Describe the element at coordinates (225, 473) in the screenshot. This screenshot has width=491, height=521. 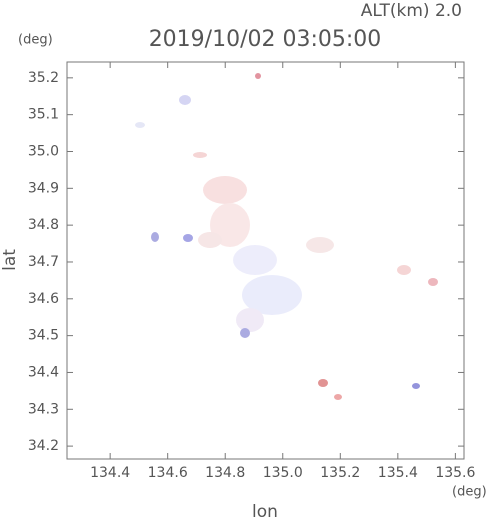
I see `x-tick-label: 134.8` at that location.